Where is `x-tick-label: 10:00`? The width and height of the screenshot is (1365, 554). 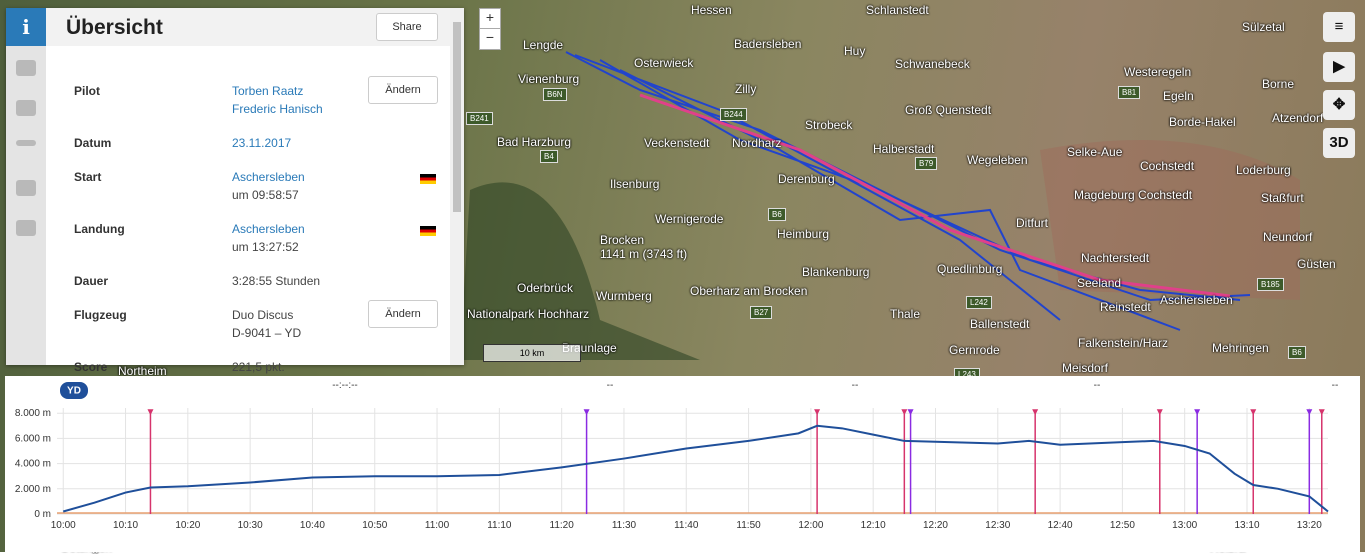 x-tick-label: 10:00 is located at coordinates (63, 525).